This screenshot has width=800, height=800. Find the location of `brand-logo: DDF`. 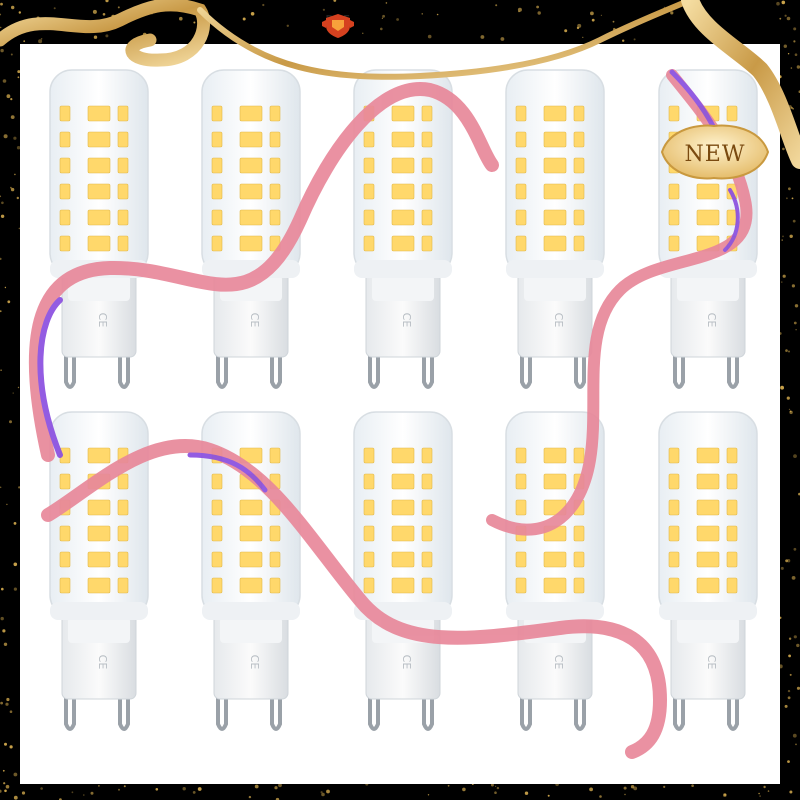

brand-logo: DDF is located at coordinates (338, 25).